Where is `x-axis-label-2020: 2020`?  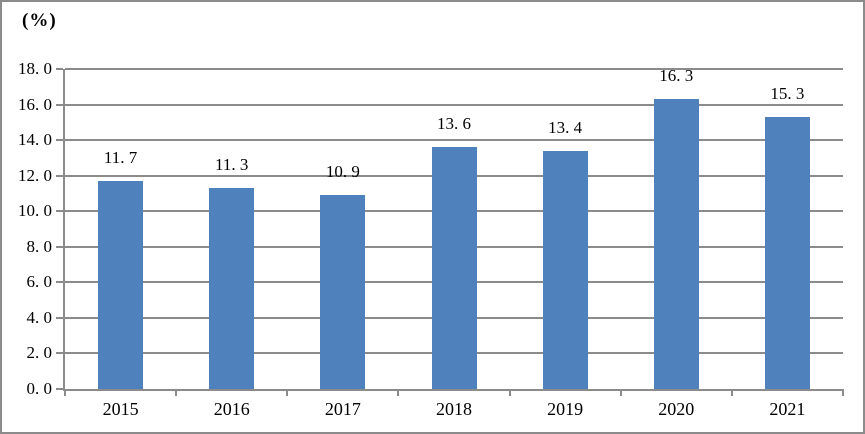 x-axis-label-2020: 2020 is located at coordinates (676, 409).